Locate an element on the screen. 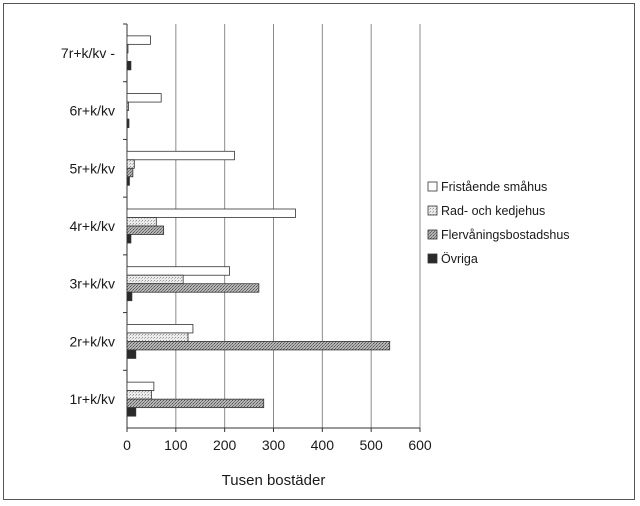 The image size is (640, 506). y-tick-label: 1r+k/kv is located at coordinates (92, 399).